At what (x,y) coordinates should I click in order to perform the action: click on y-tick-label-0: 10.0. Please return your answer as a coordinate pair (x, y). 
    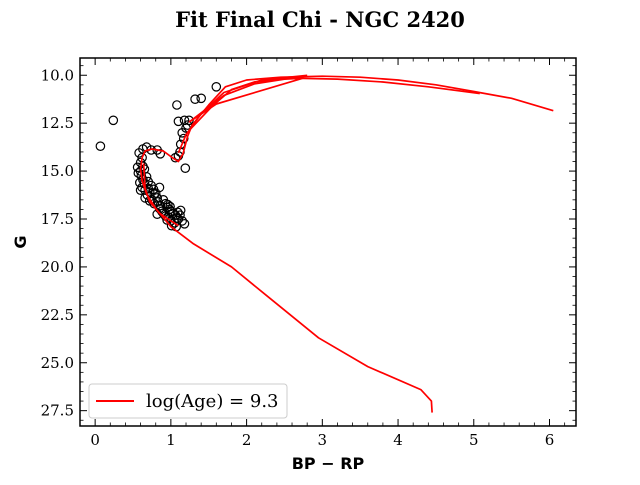
    Looking at the image, I should click on (57, 75).